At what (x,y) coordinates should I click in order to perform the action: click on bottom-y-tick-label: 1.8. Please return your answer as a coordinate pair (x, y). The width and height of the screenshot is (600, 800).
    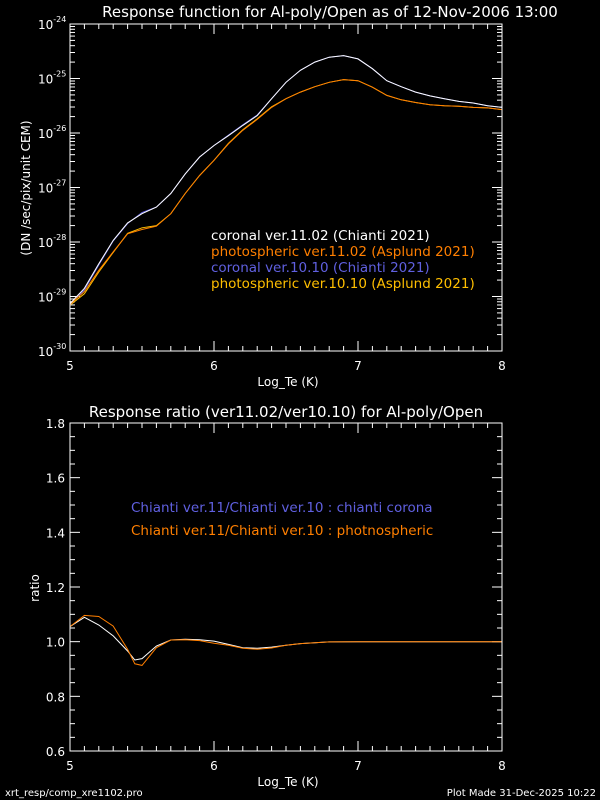
    Looking at the image, I should click on (55, 424).